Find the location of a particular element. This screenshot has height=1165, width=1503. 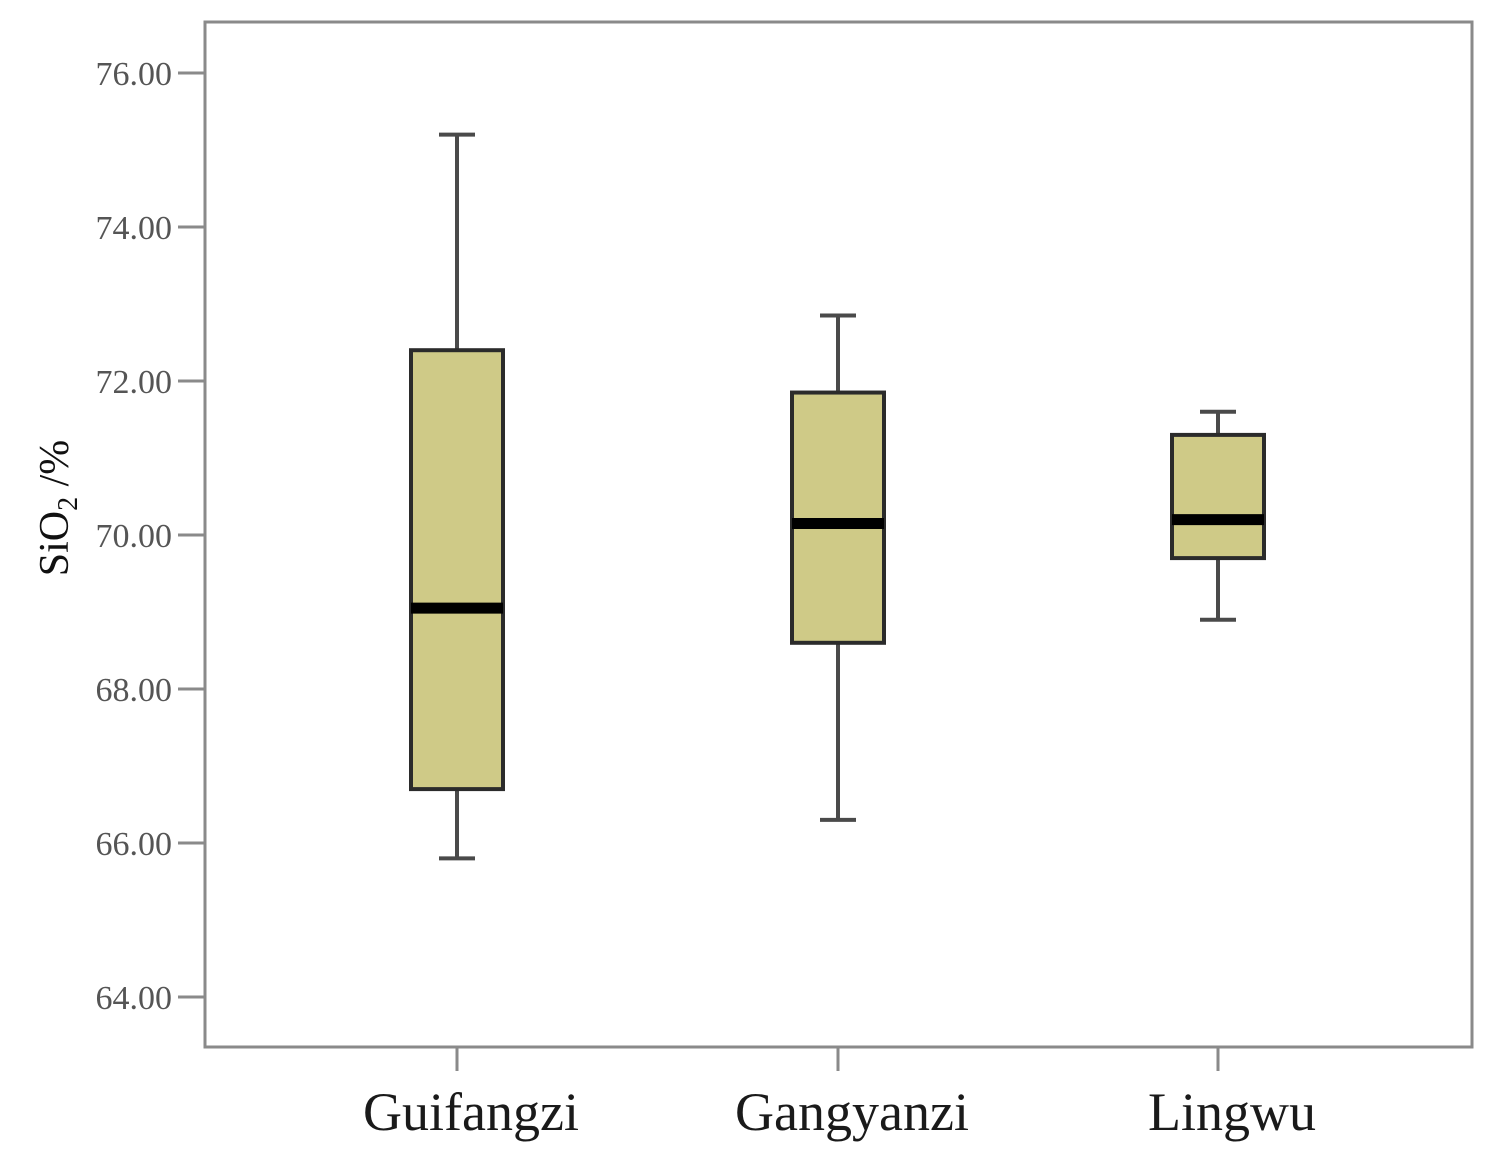

box-guifangzi is located at coordinates (457, 496).